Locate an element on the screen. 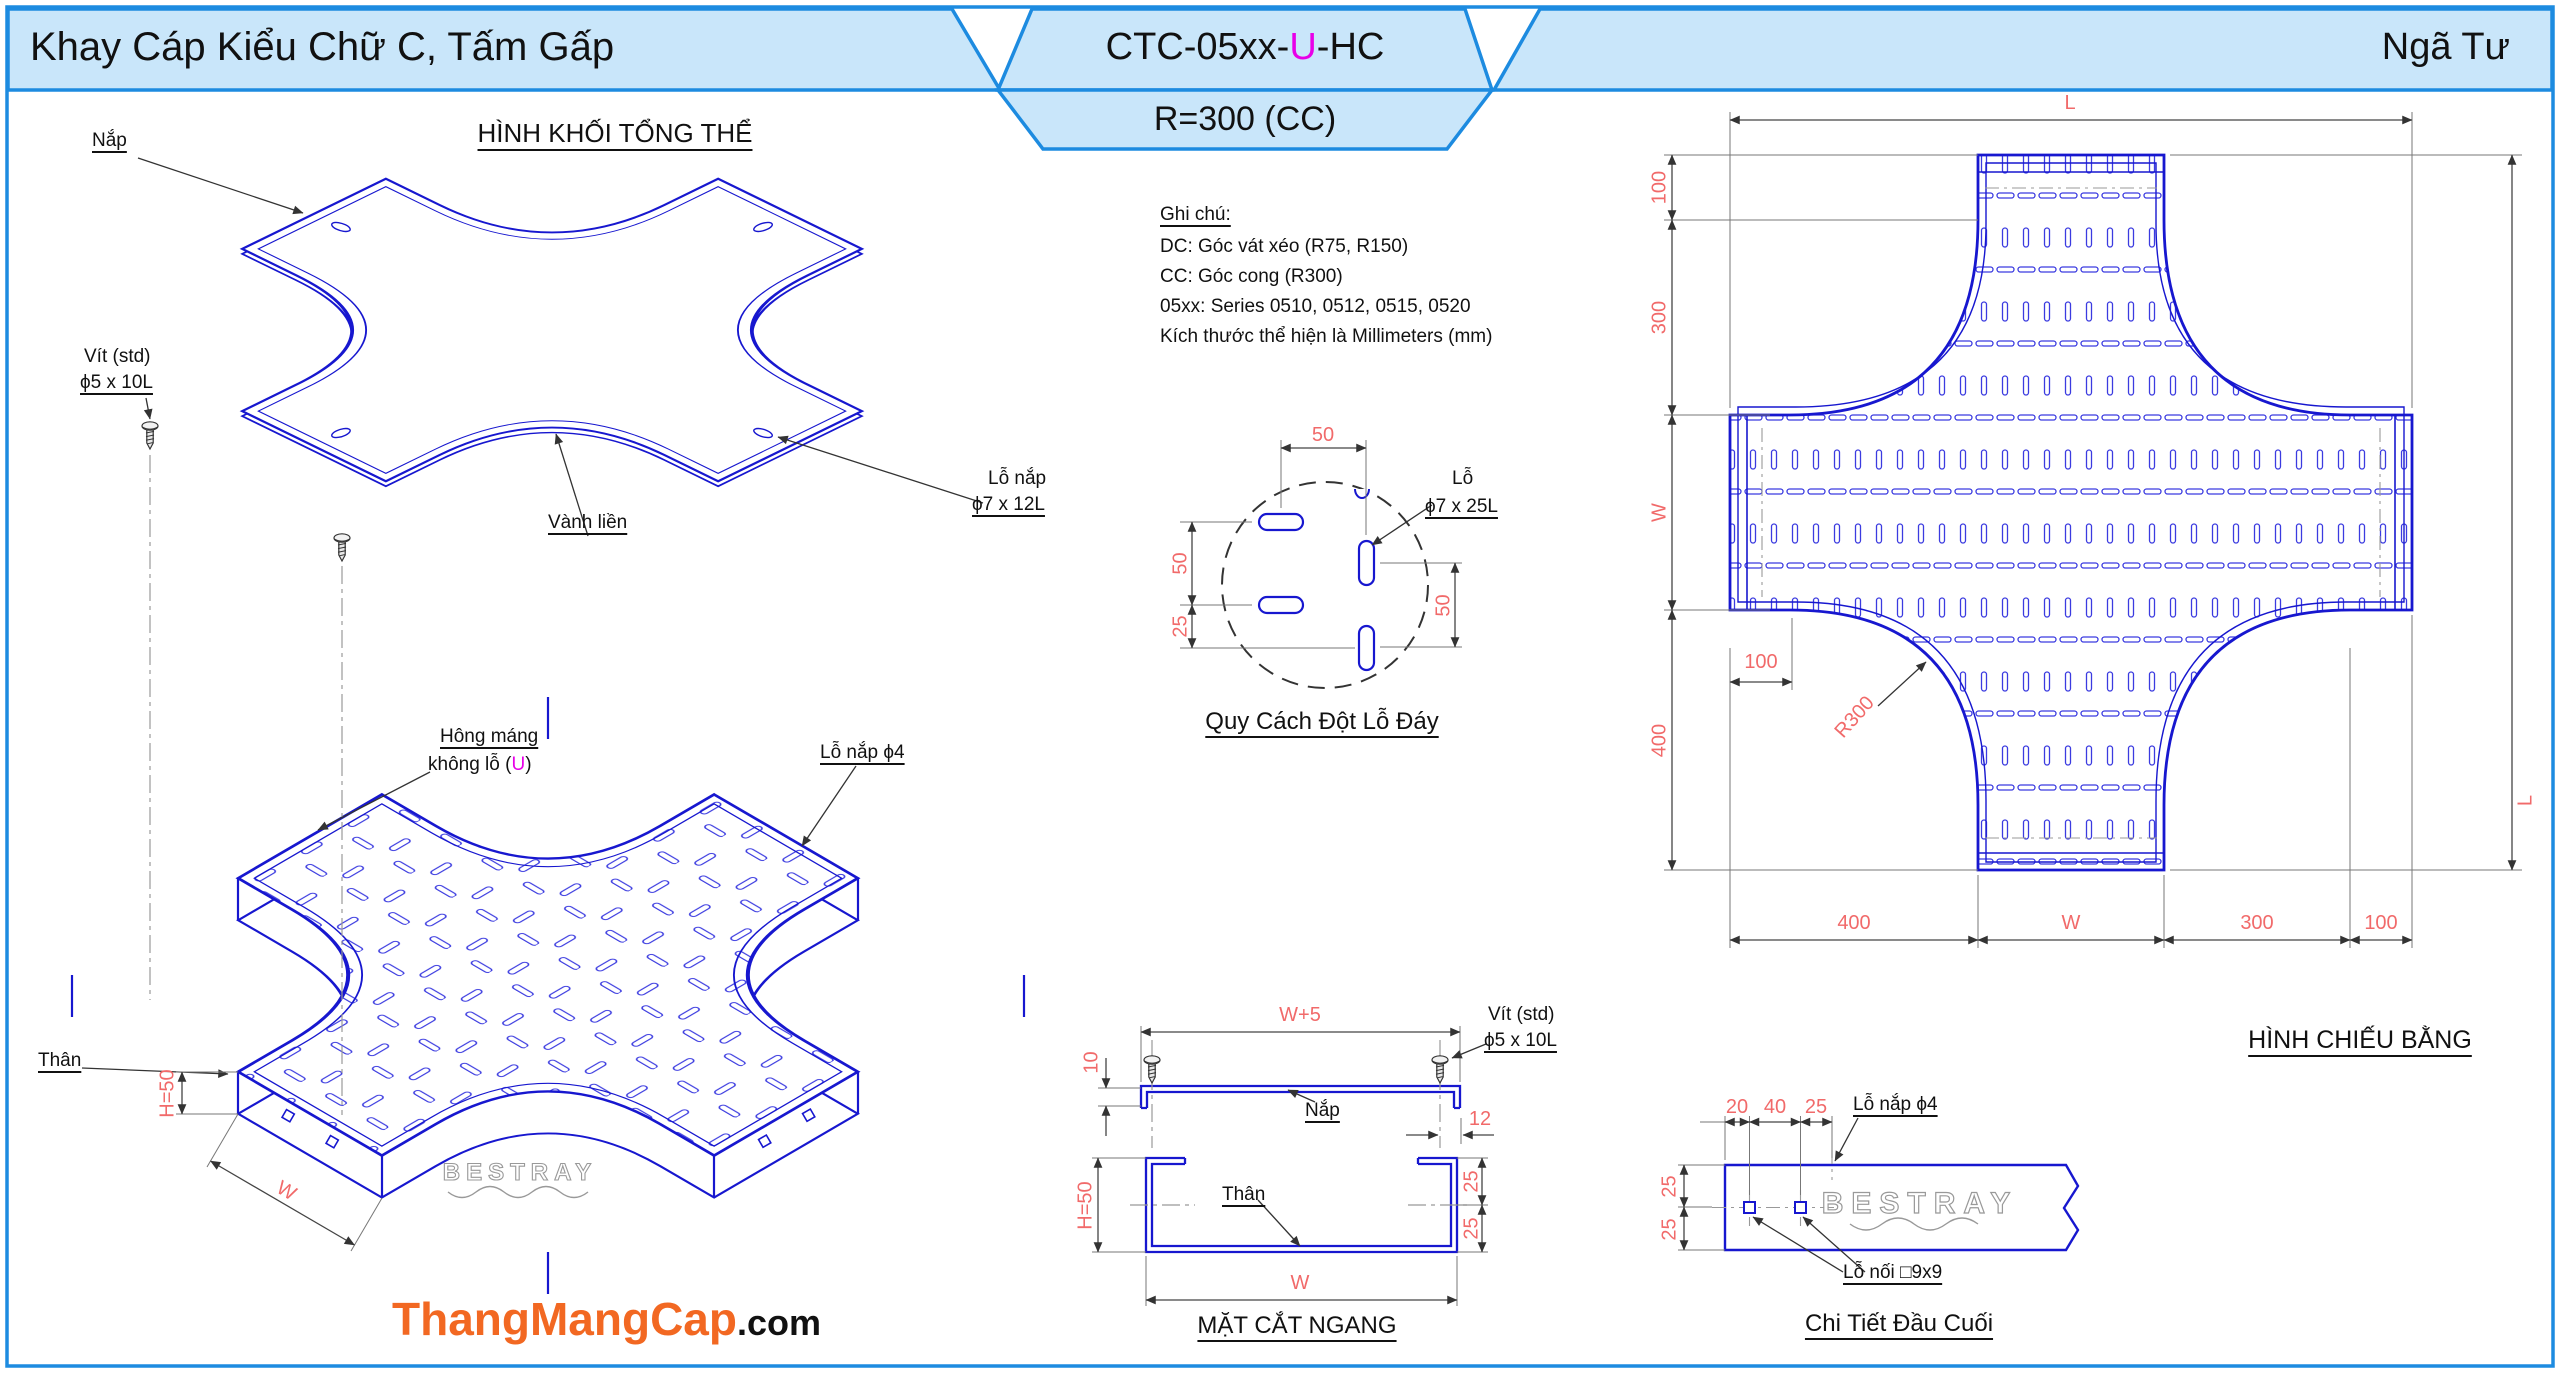 The height and width of the screenshot is (1373, 2560). part-code: CTC-05xx-U-HC is located at coordinates (1245, 47).